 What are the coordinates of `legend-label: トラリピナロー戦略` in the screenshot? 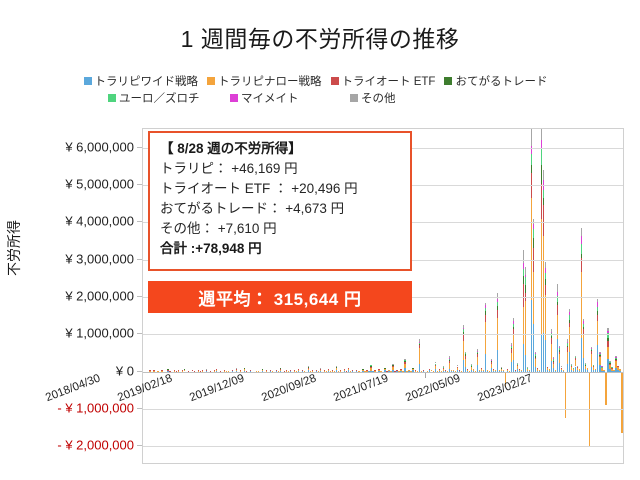 It's located at (270, 81).